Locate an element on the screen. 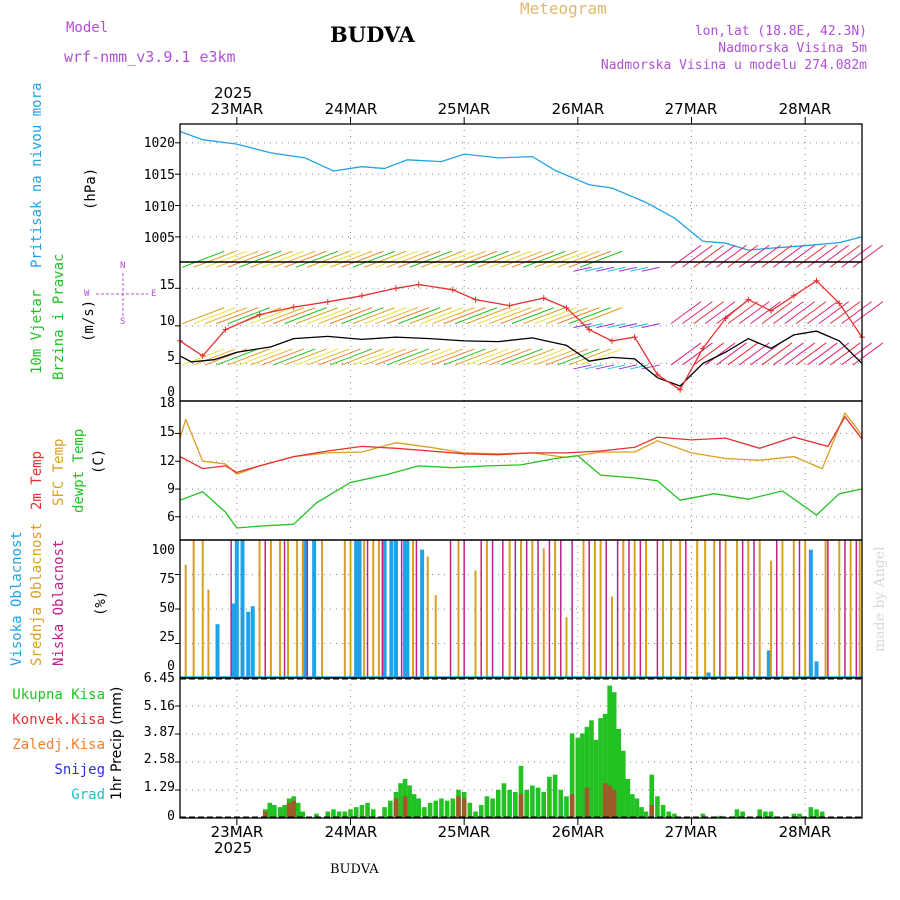  precip-convective-bar is located at coordinates (521, 806).